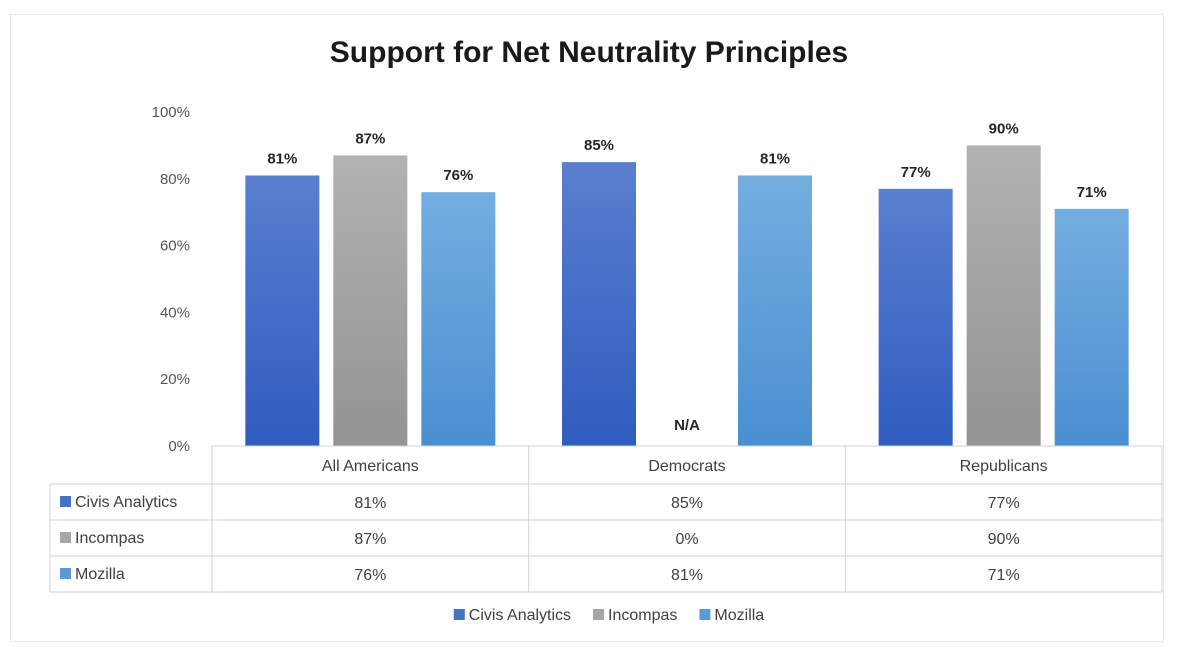  Describe the element at coordinates (175, 179) in the screenshot. I see `y-tick-label: 80%` at that location.